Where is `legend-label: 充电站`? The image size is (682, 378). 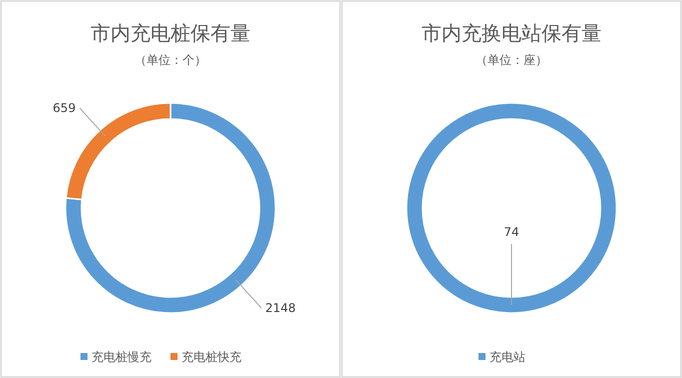
legend-label: 充电站 is located at coordinates (508, 357).